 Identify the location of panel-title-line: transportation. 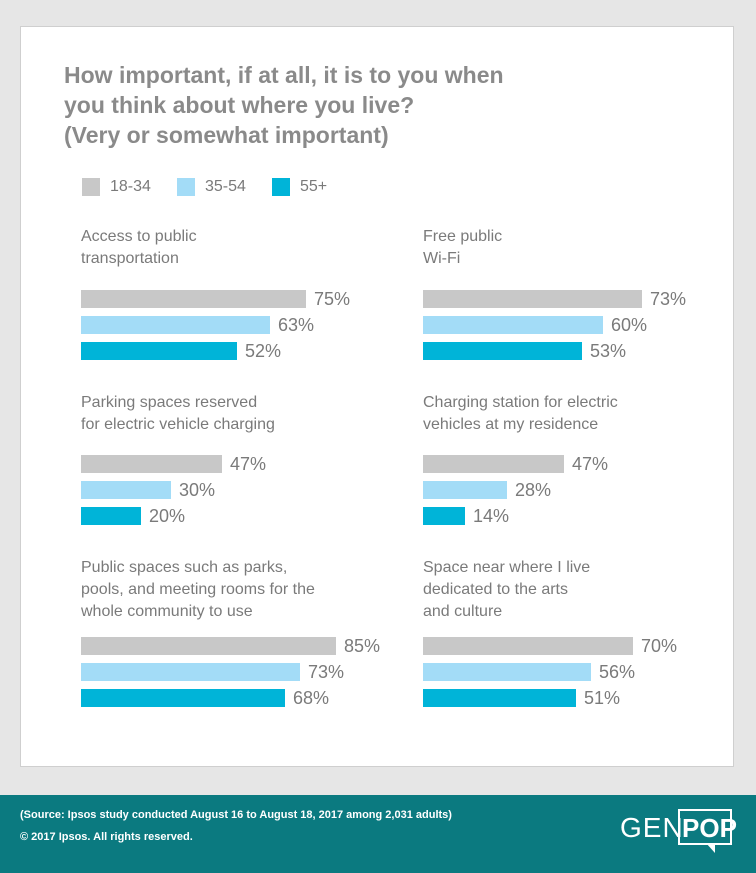
(130, 258).